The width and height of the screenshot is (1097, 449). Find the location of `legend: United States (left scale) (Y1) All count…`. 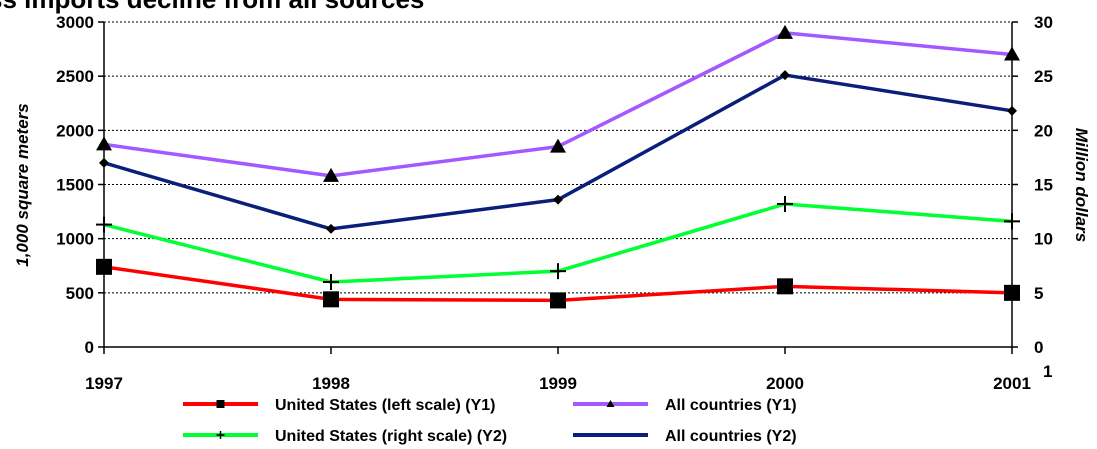

legend: United States (left scale) (Y1) All count… is located at coordinates (490, 421).